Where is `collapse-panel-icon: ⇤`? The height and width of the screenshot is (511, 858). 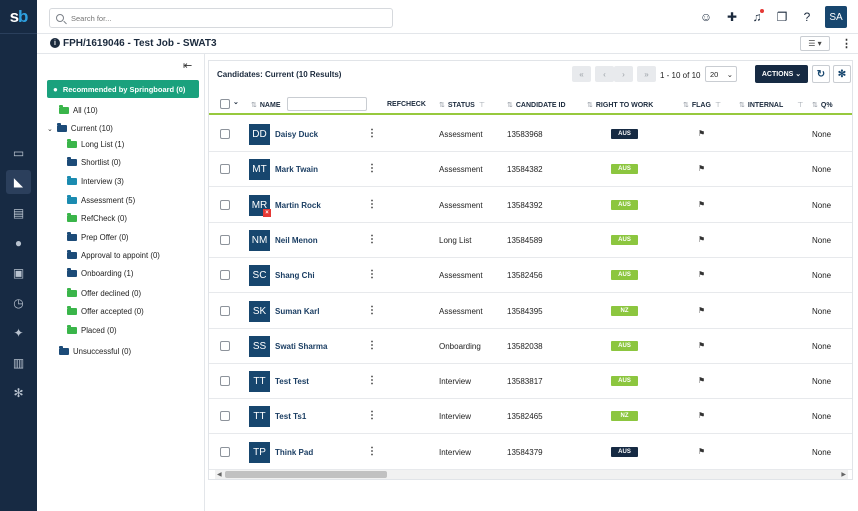 collapse-panel-icon: ⇤ is located at coordinates (188, 66).